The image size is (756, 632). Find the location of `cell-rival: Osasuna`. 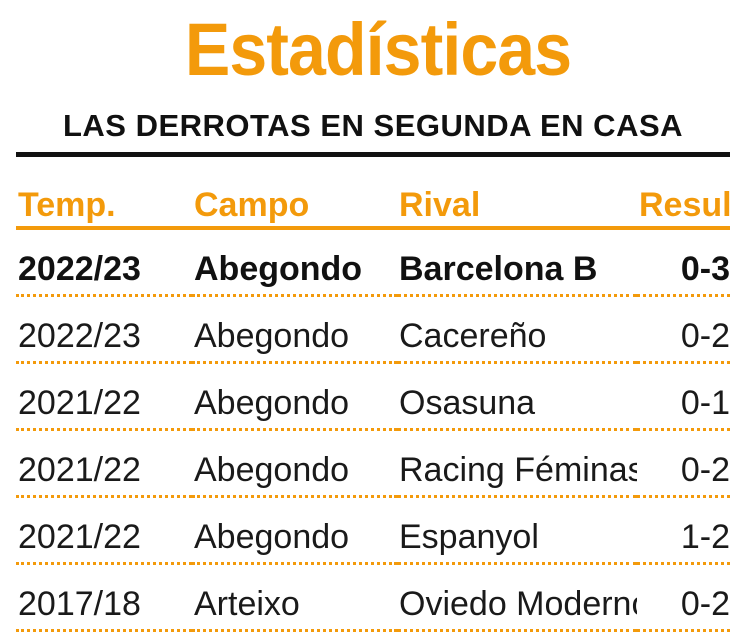

cell-rival: Osasuna is located at coordinates (517, 396).